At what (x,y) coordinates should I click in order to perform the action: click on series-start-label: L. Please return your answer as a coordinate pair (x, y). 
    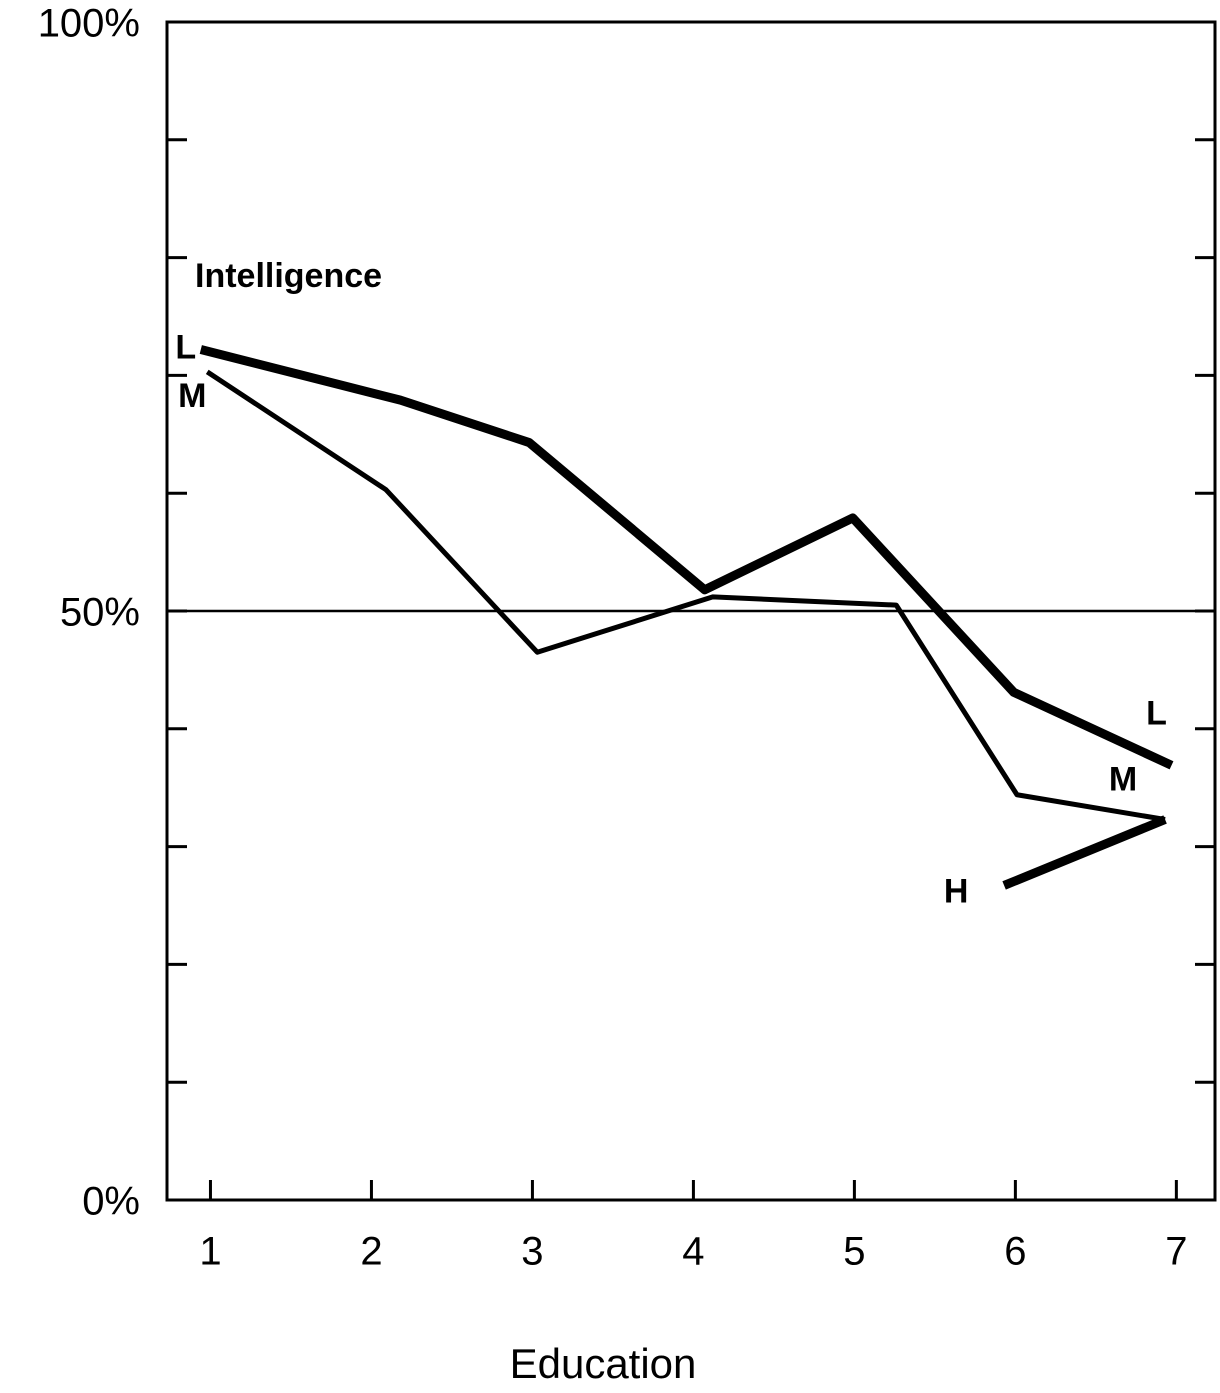
    Looking at the image, I should click on (185, 347).